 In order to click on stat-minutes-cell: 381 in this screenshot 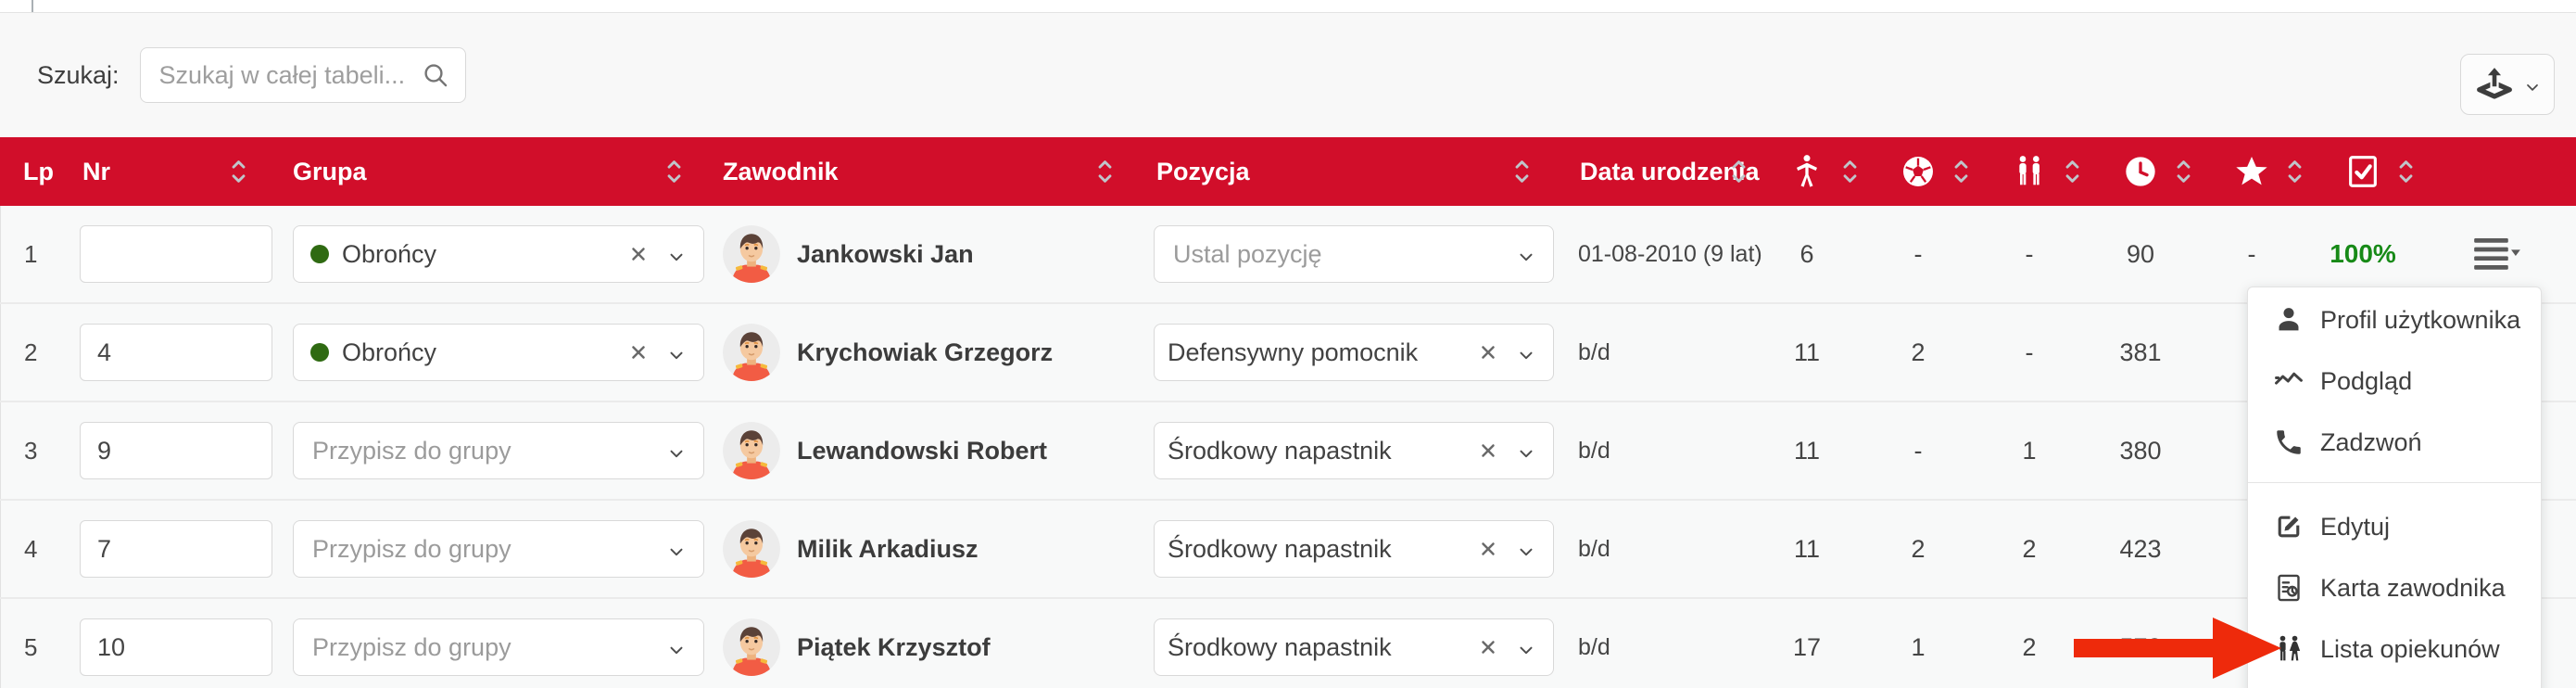, I will do `click(2140, 352)`.